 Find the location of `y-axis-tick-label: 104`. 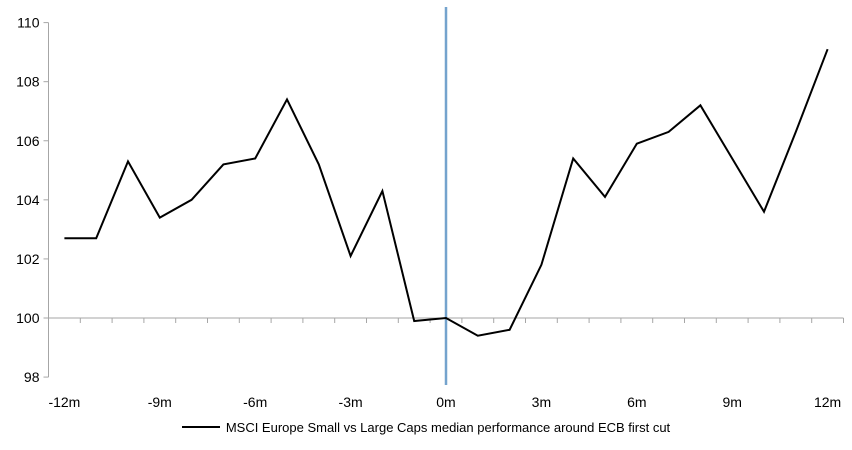

y-axis-tick-label: 104 is located at coordinates (28, 200).